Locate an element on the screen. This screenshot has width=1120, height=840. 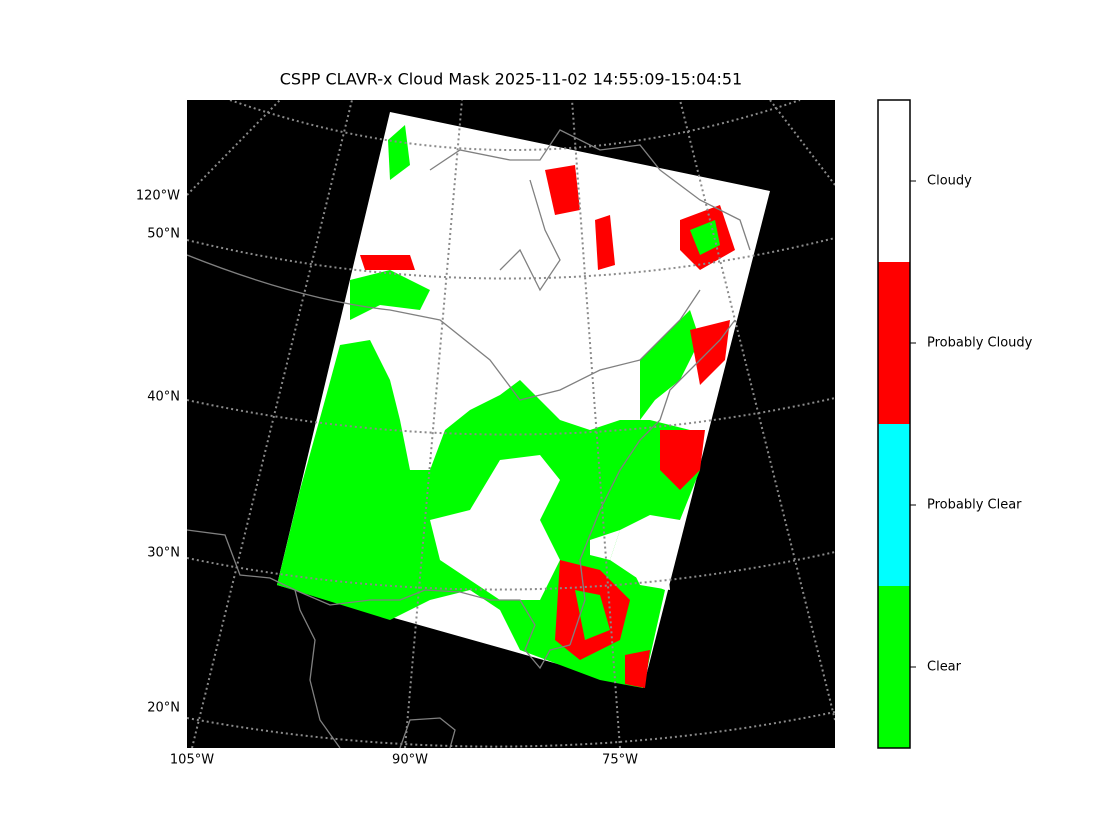
colorbar-label: Probably Clear is located at coordinates (974, 505).